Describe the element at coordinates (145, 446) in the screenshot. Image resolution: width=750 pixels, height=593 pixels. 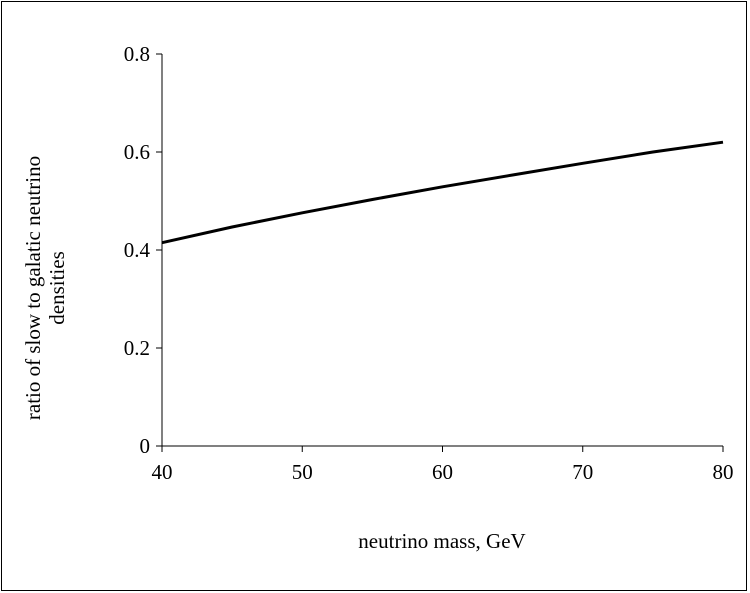
I see `y-tick-label: 0` at that location.